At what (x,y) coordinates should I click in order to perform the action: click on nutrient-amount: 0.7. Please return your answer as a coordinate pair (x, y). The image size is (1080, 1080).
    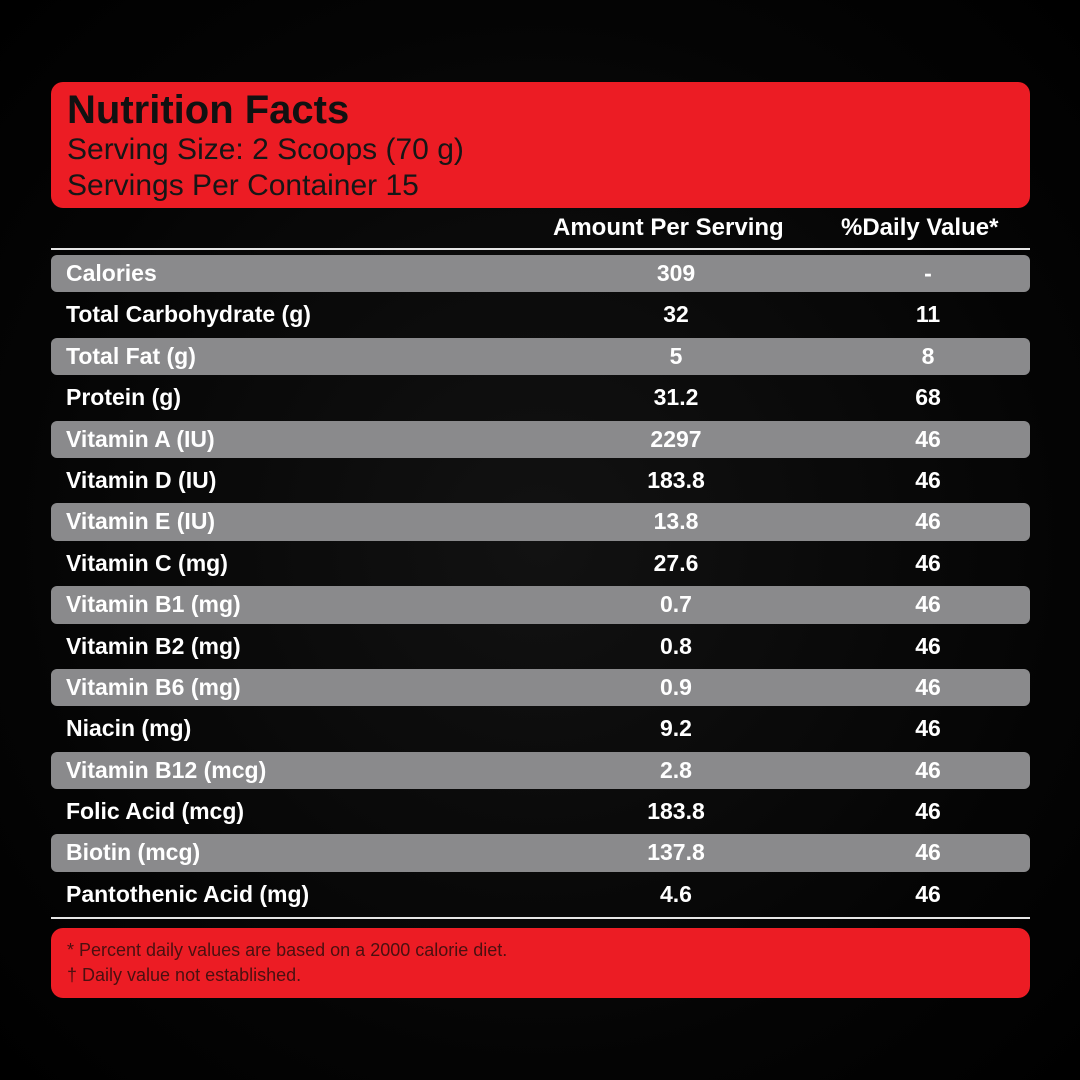
    Looking at the image, I should click on (676, 604).